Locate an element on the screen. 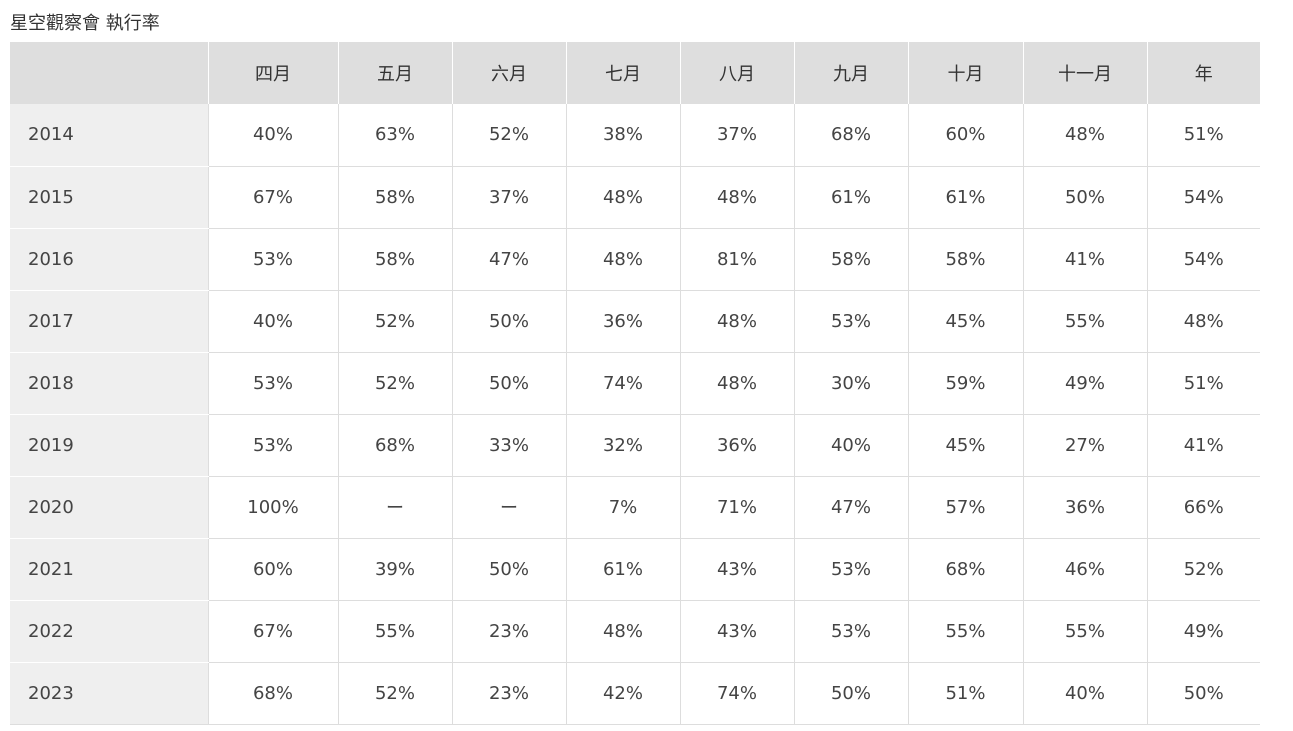 The width and height of the screenshot is (1293, 731). year-cell: 2017 is located at coordinates (109, 321).